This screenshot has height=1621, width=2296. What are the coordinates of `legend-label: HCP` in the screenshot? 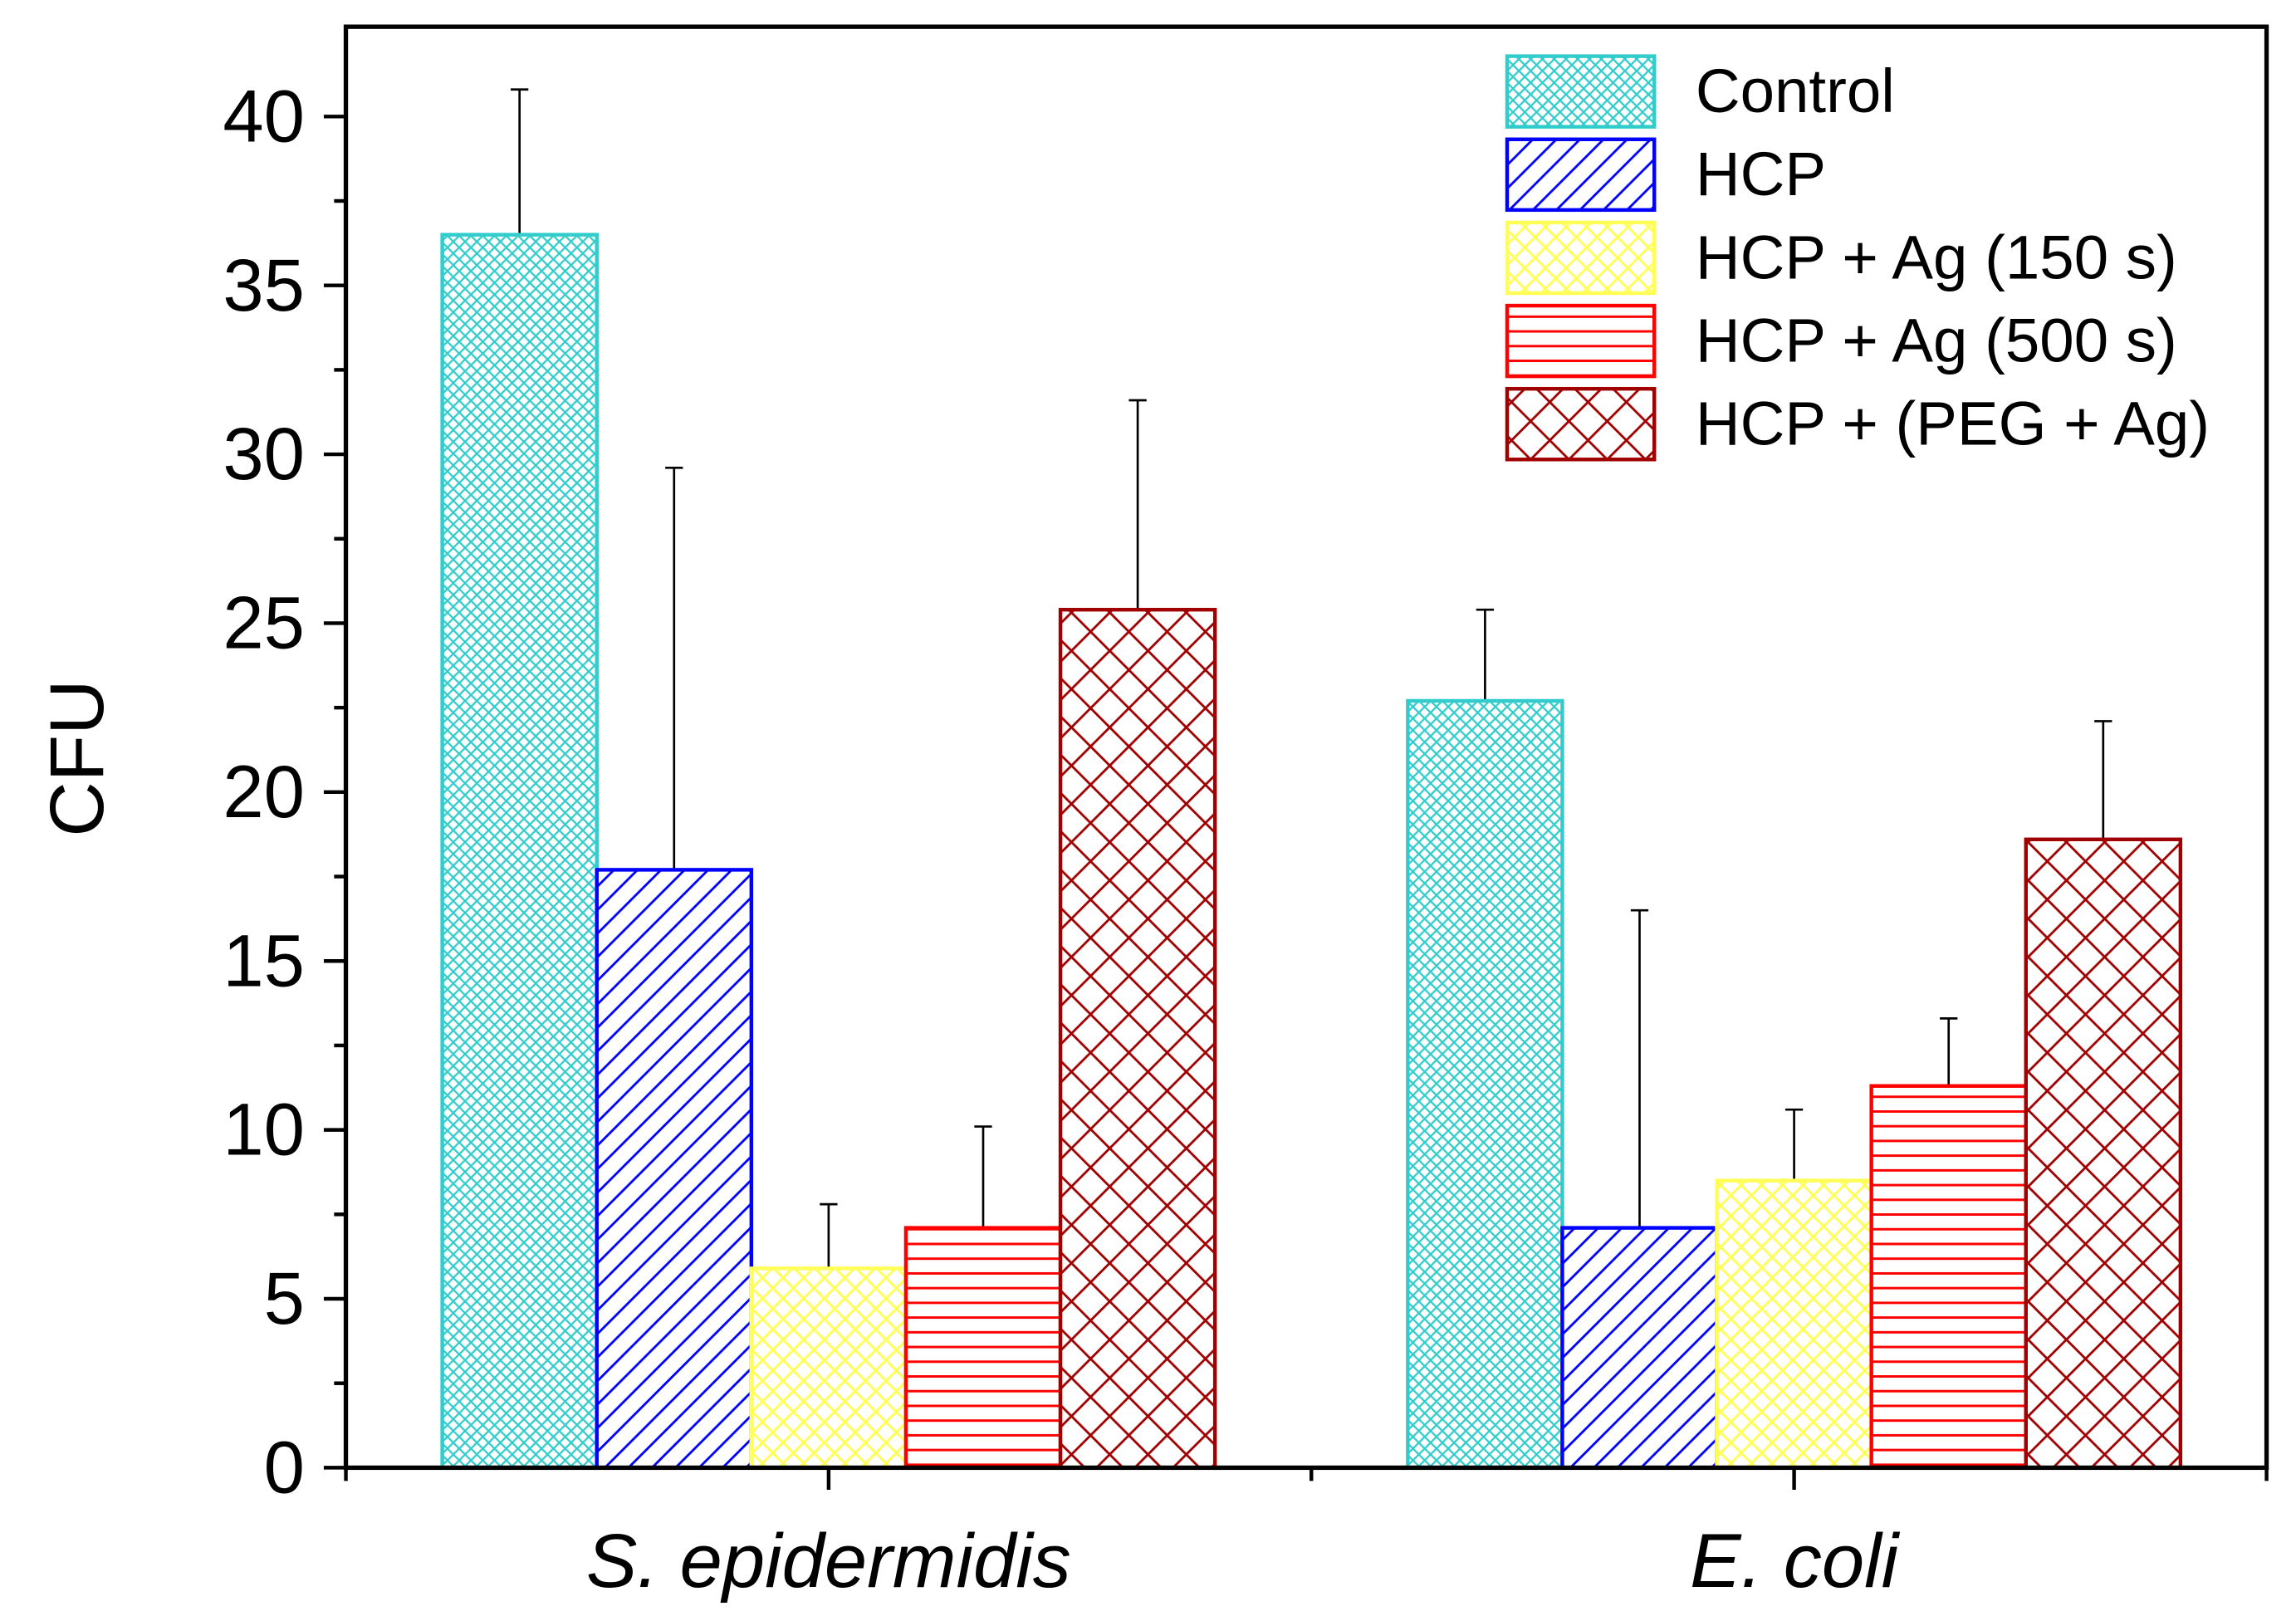 It's located at (1761, 174).